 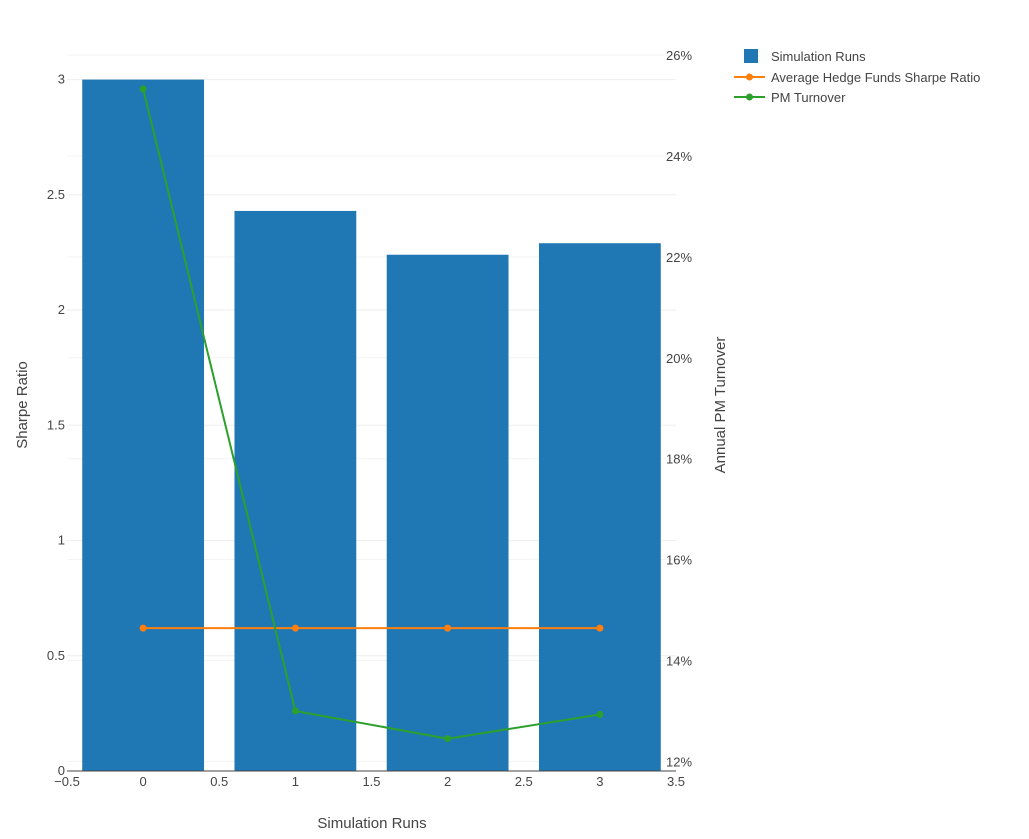 I want to click on y2-tick-label: 22%, so click(x=679, y=257).